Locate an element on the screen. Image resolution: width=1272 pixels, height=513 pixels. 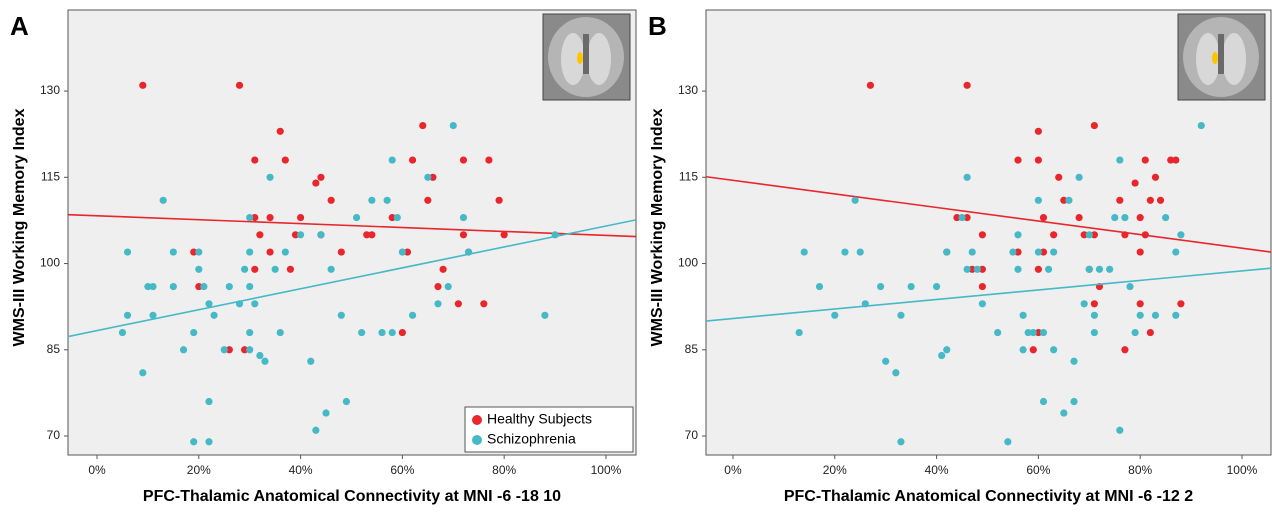
legend-marker is located at coordinates (477, 420).